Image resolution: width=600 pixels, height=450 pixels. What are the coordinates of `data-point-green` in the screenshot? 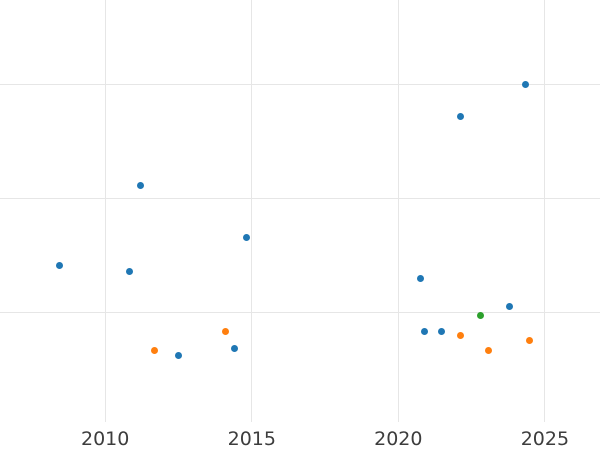 It's located at (480, 315).